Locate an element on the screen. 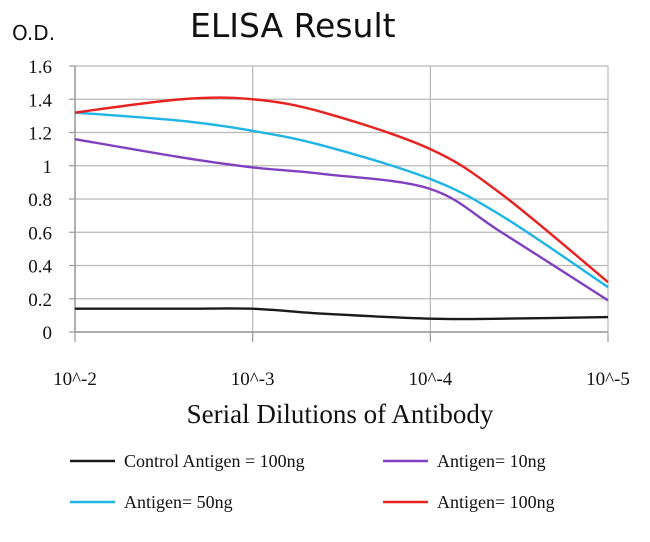 The width and height of the screenshot is (650, 542). y-tick-label: 0.6 is located at coordinates (40, 233).